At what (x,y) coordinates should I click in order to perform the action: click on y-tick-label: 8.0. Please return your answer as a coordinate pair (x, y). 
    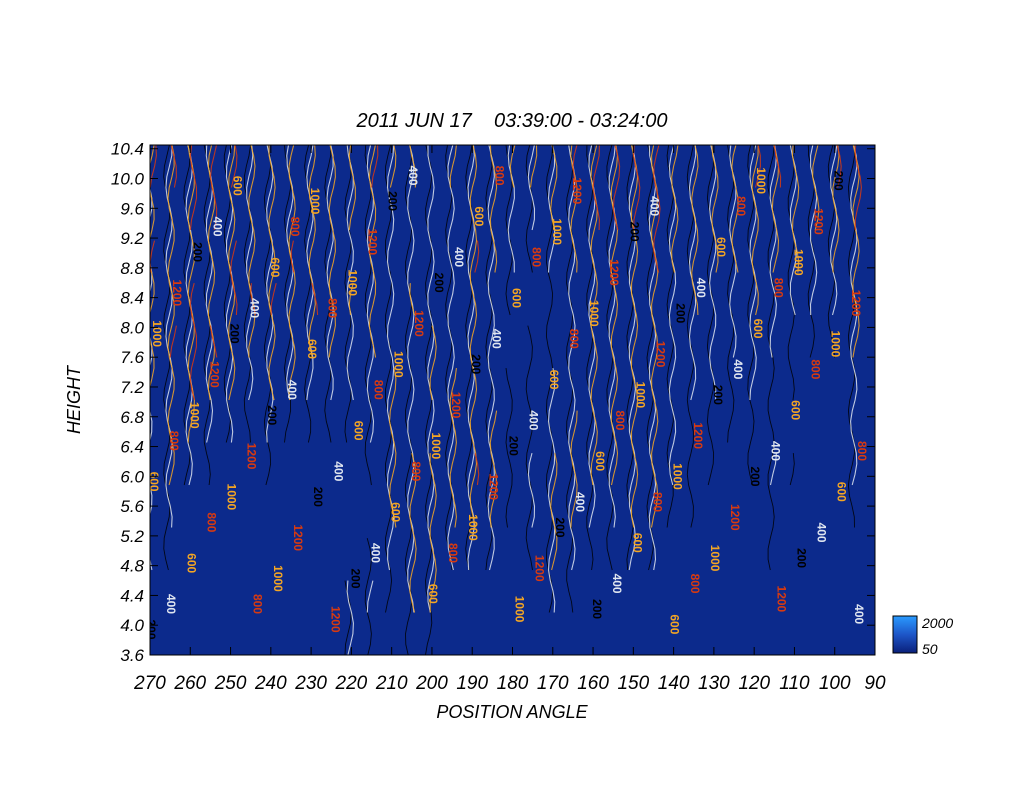
    Looking at the image, I should click on (132, 327).